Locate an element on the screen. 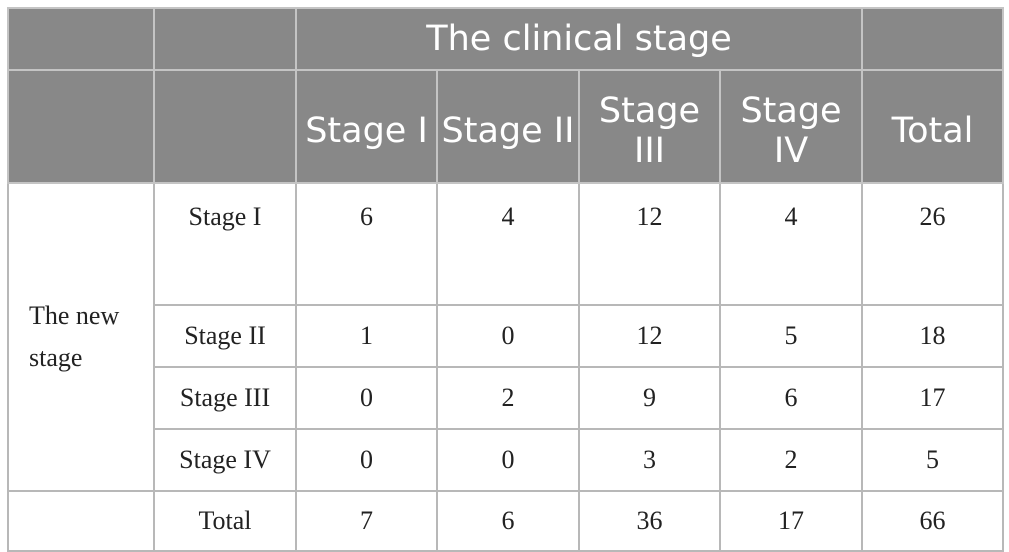 This screenshot has width=1009, height=552. column-header-stage-ii: Stage II is located at coordinates (508, 126).